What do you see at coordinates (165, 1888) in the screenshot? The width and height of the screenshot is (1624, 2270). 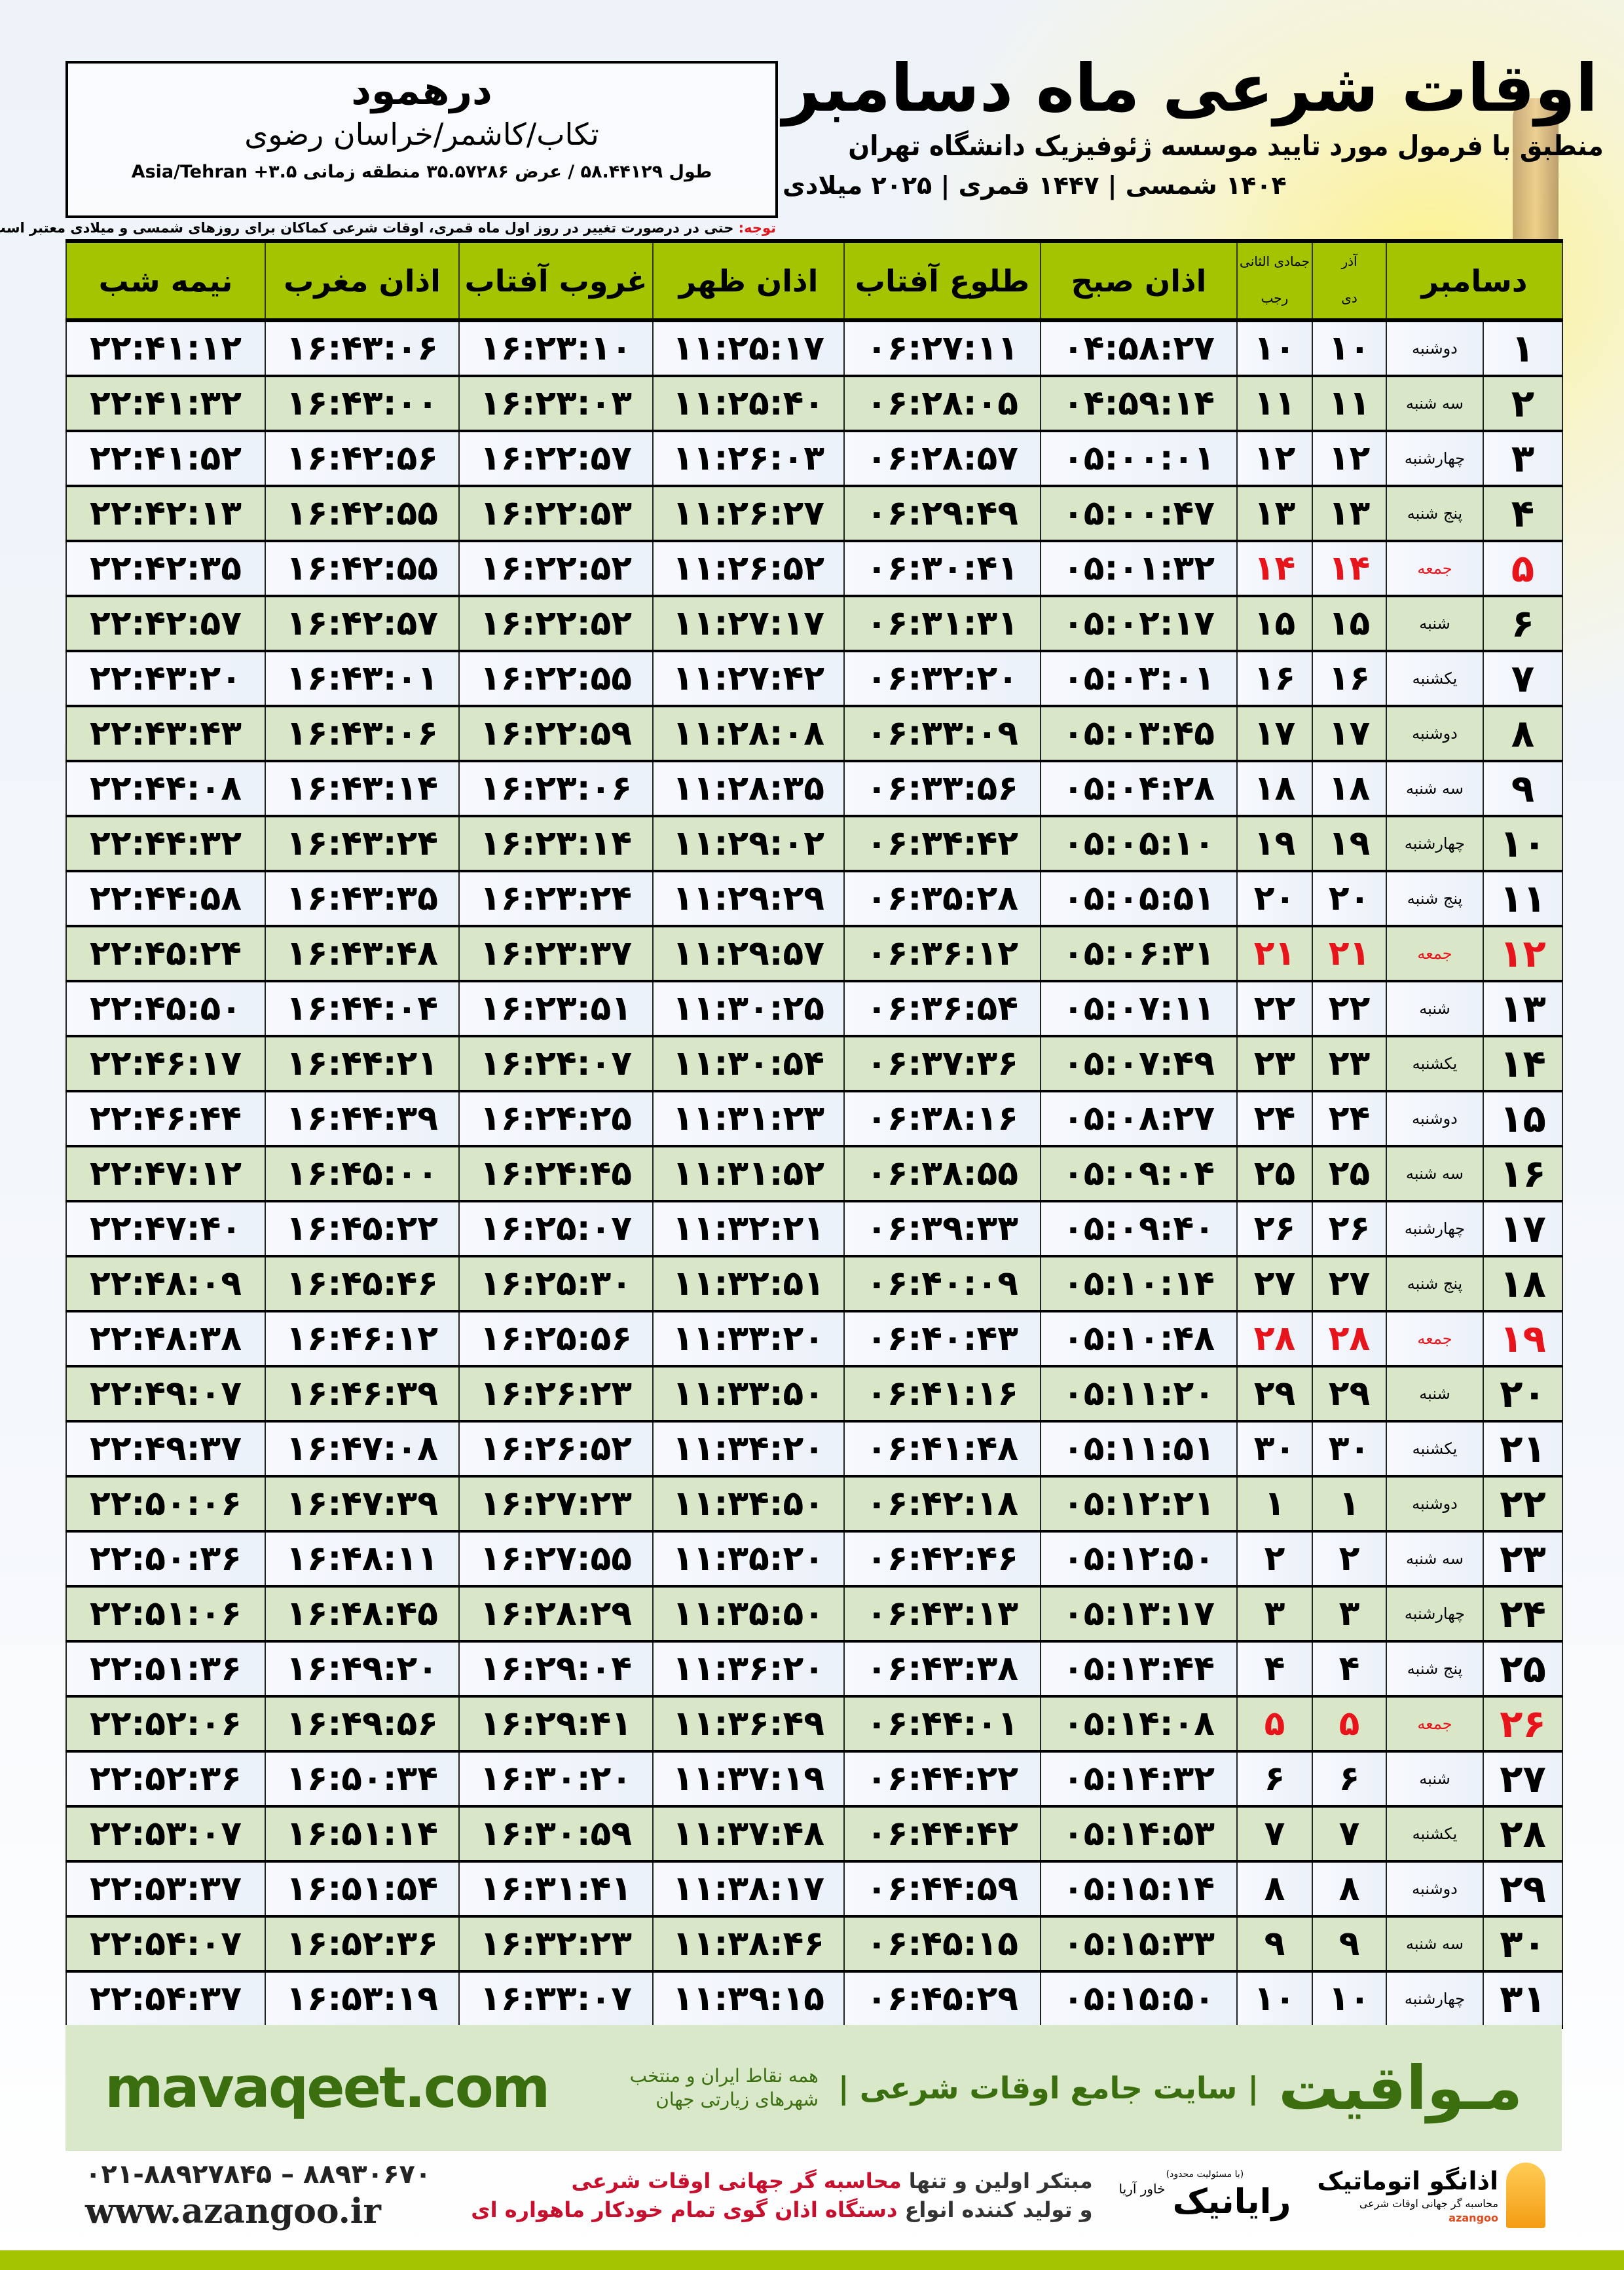 I see `midnight-time: ۲۲:۵۳:۳۷` at bounding box center [165, 1888].